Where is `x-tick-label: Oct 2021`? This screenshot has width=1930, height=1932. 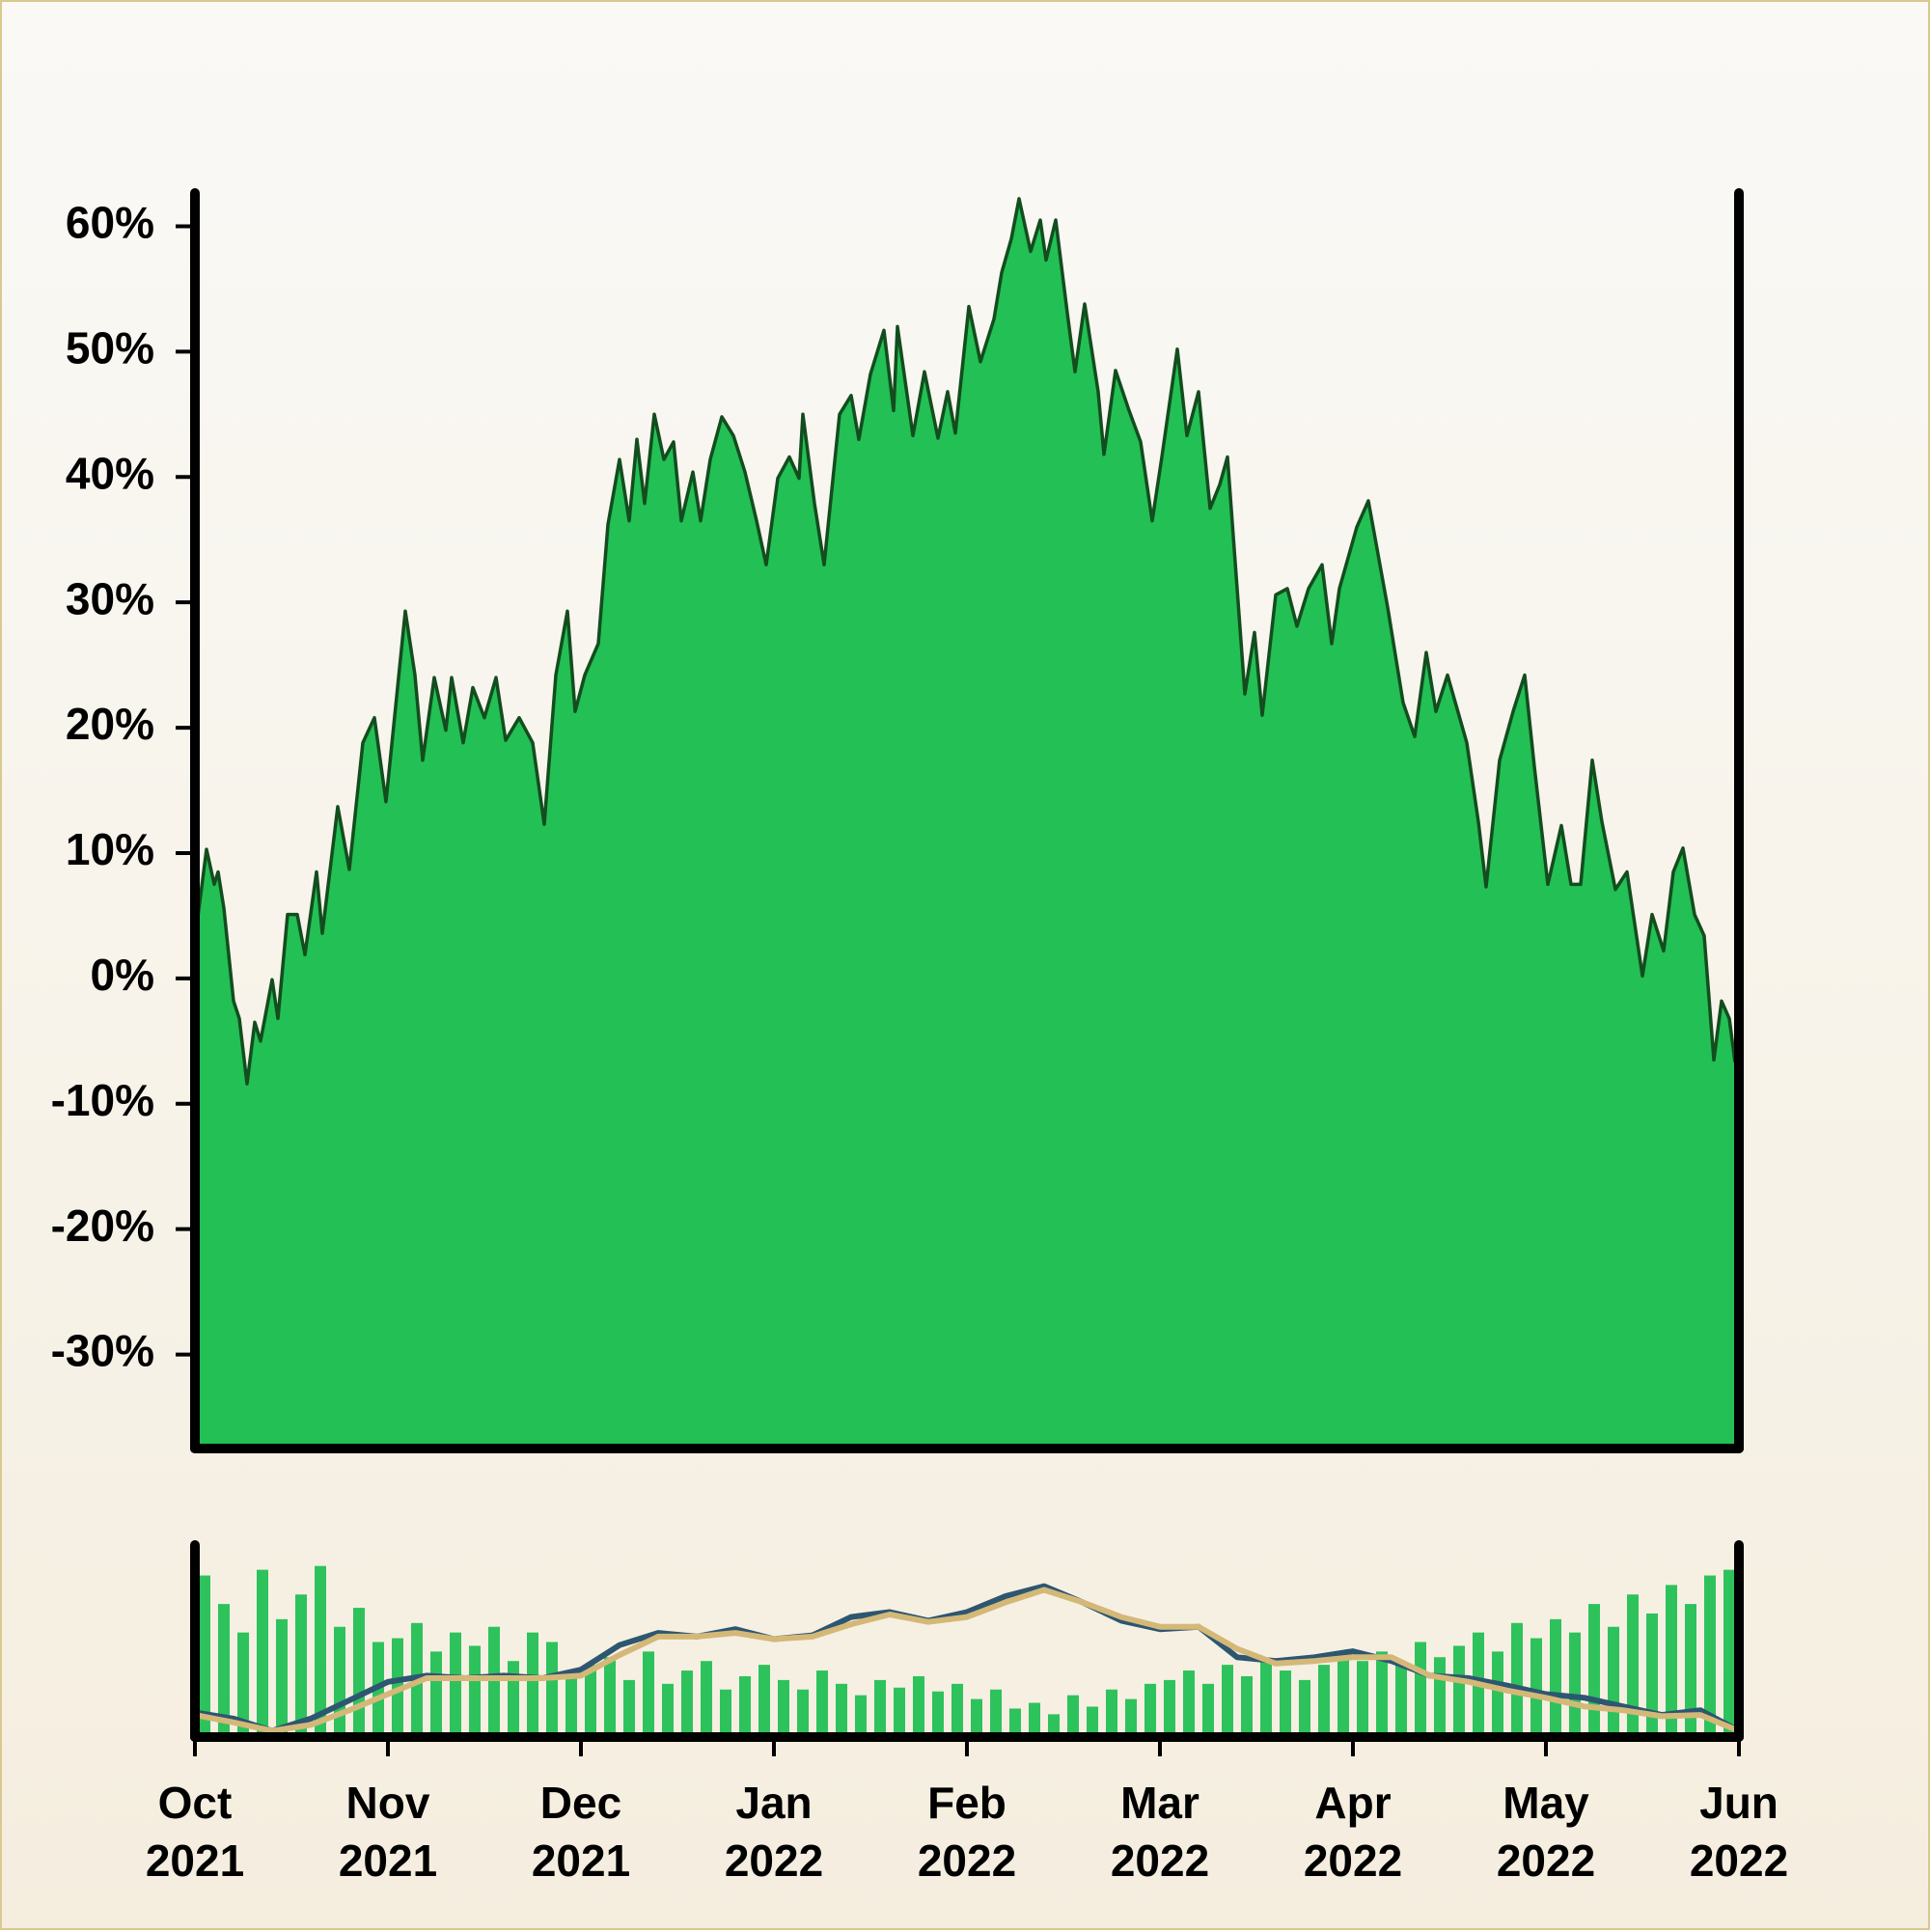
x-tick-label: Oct 2021 is located at coordinates (195, 1832).